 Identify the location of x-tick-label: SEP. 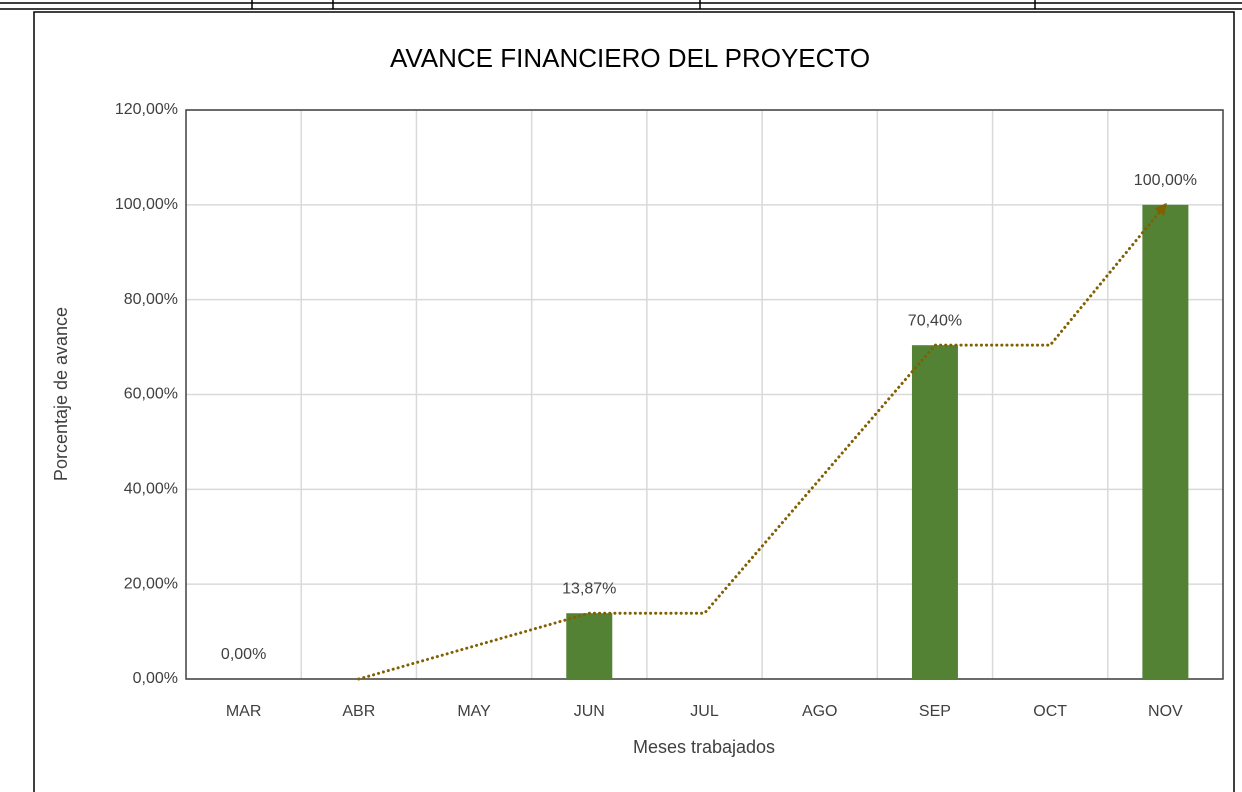
(935, 711).